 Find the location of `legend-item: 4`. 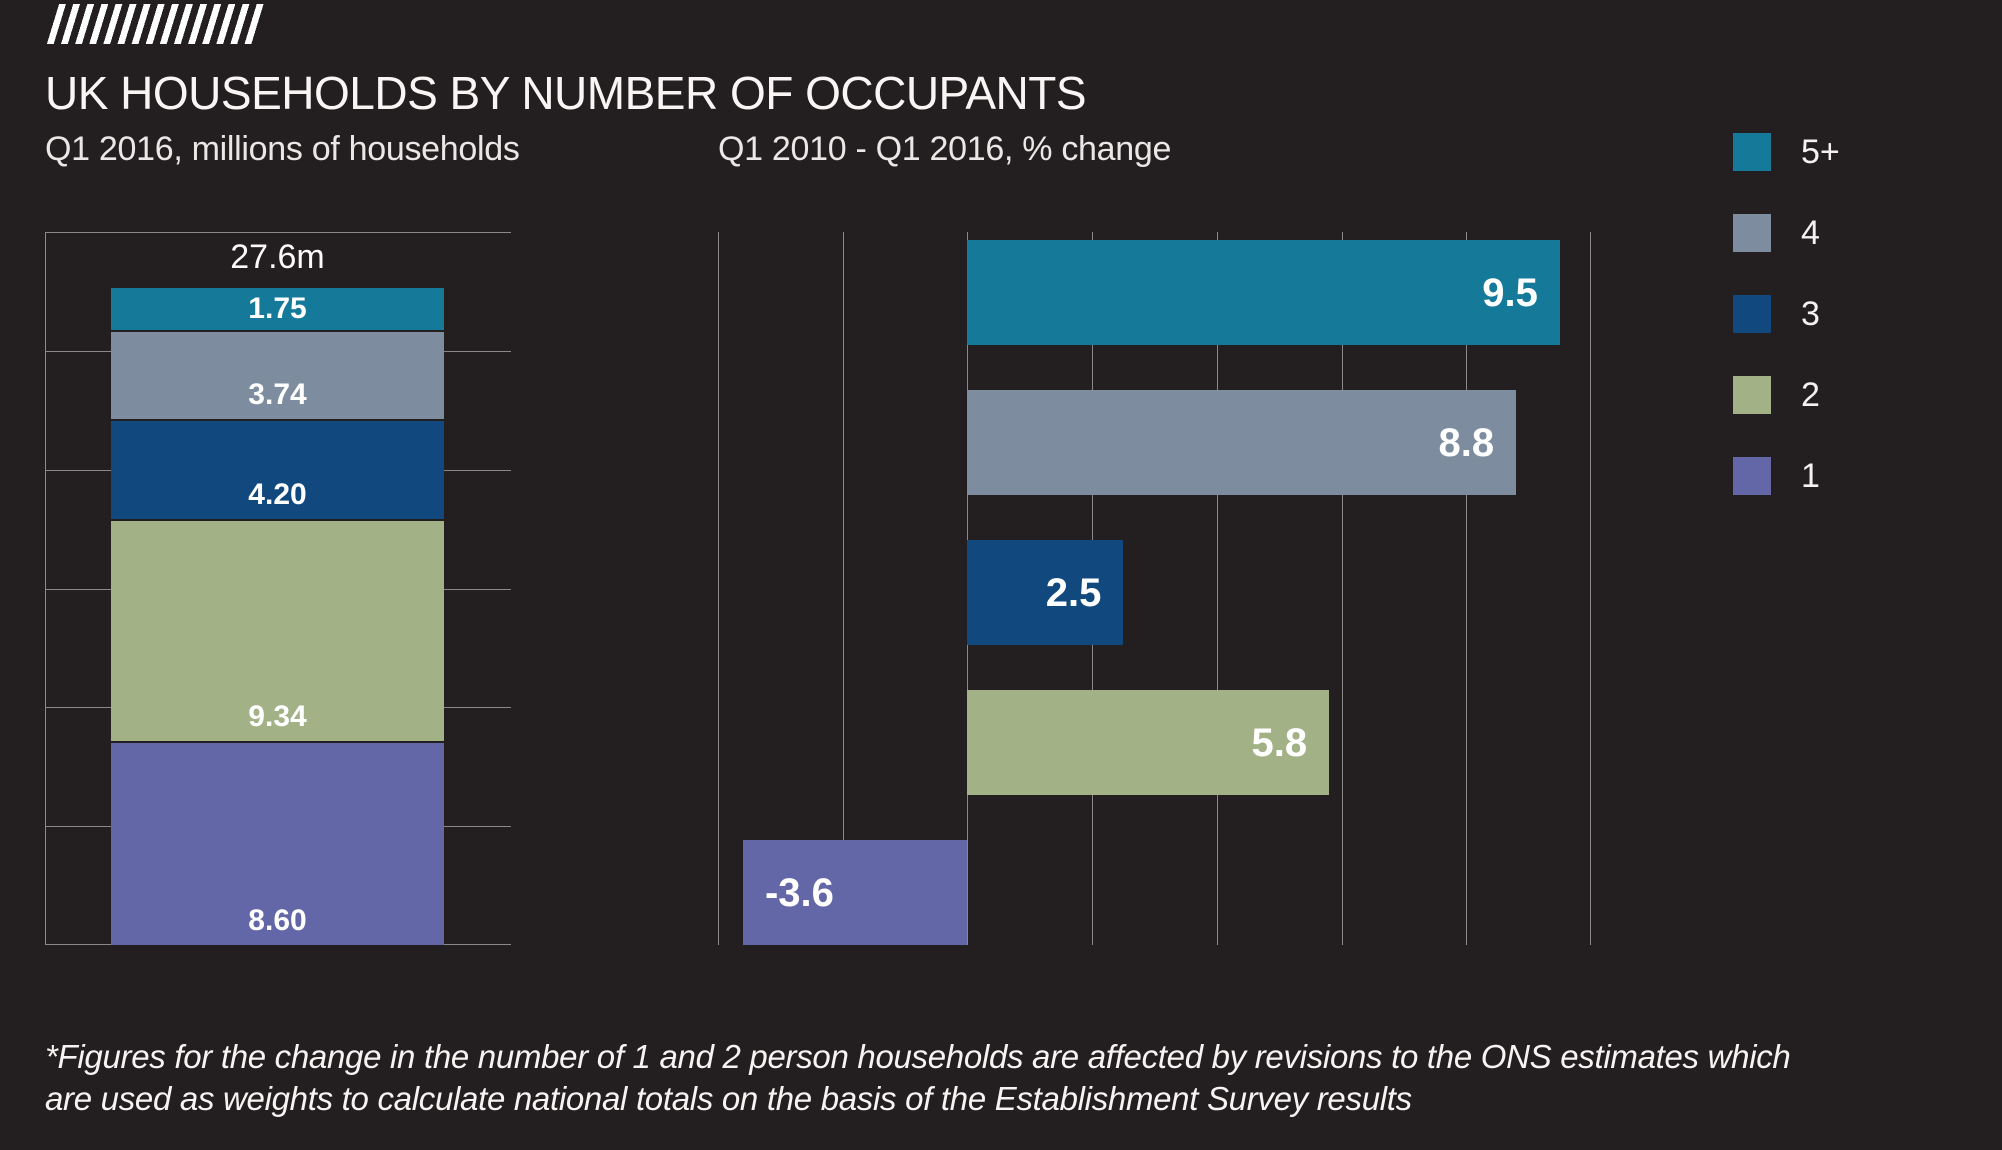

legend-item: 4 is located at coordinates (1863, 233).